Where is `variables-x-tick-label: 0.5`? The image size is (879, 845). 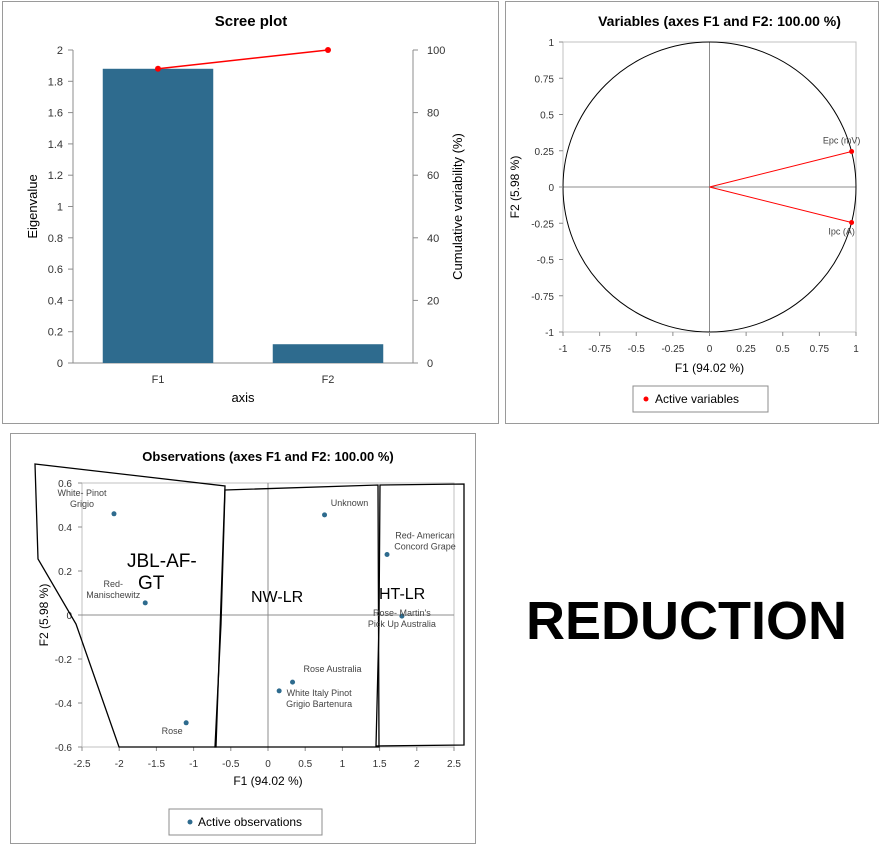 variables-x-tick-label: 0.5 is located at coordinates (783, 349).